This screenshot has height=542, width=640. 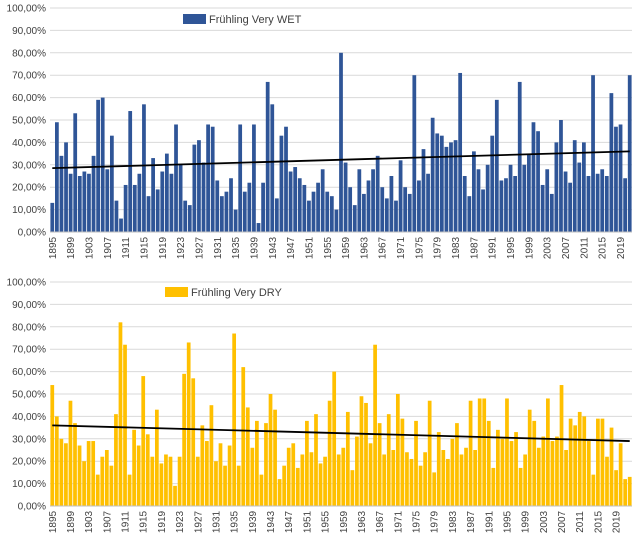 What do you see at coordinates (548, 247) in the screenshot?
I see `x-tick-label: 2003` at bounding box center [548, 247].